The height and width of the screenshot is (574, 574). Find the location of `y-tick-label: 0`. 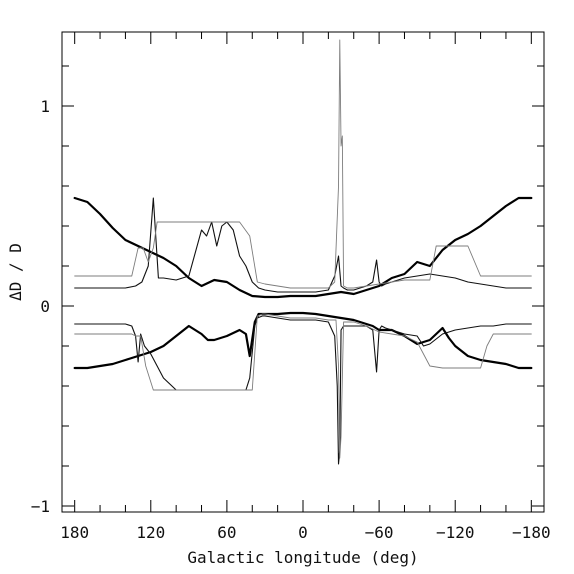

y-tick-label: 0 is located at coordinates (45, 306).